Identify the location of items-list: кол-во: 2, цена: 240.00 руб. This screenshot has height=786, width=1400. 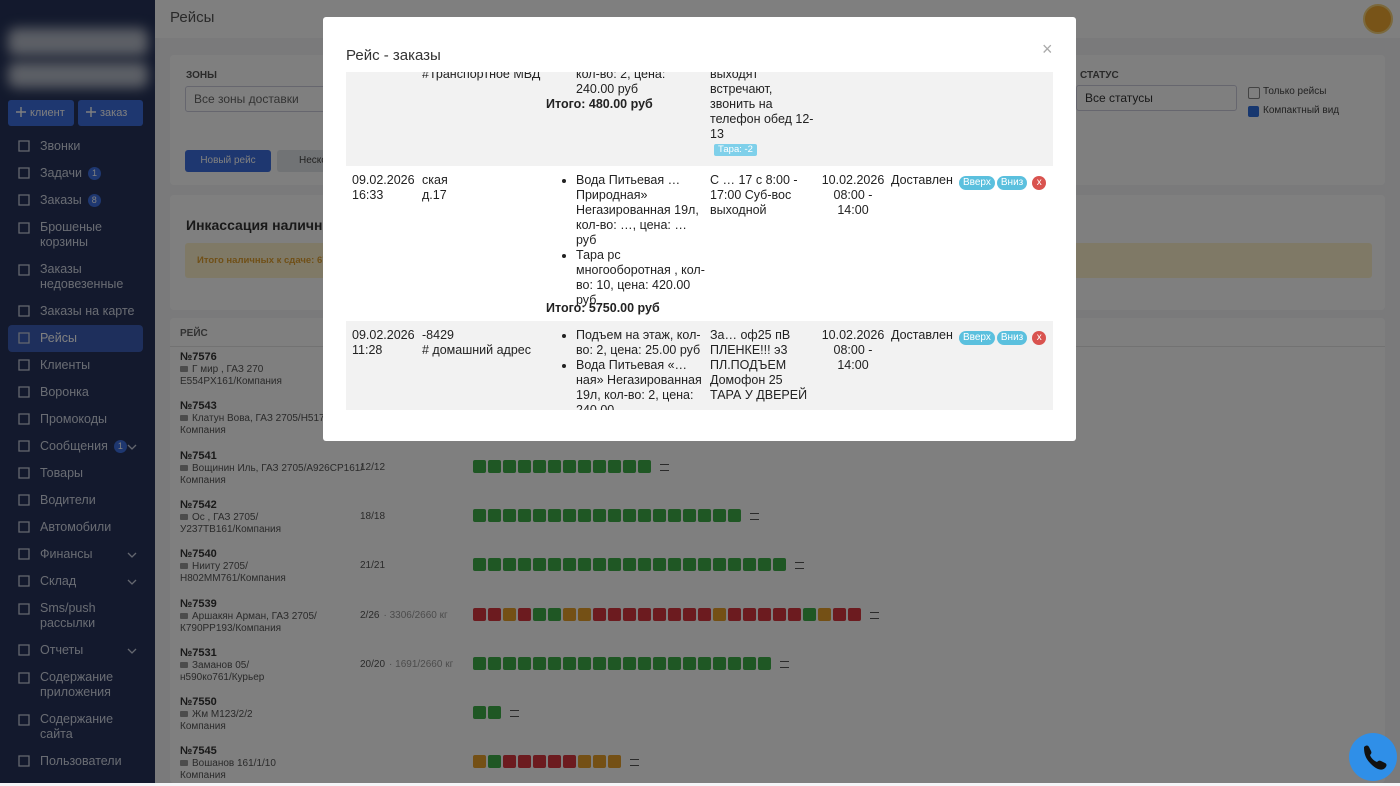
(626, 84).